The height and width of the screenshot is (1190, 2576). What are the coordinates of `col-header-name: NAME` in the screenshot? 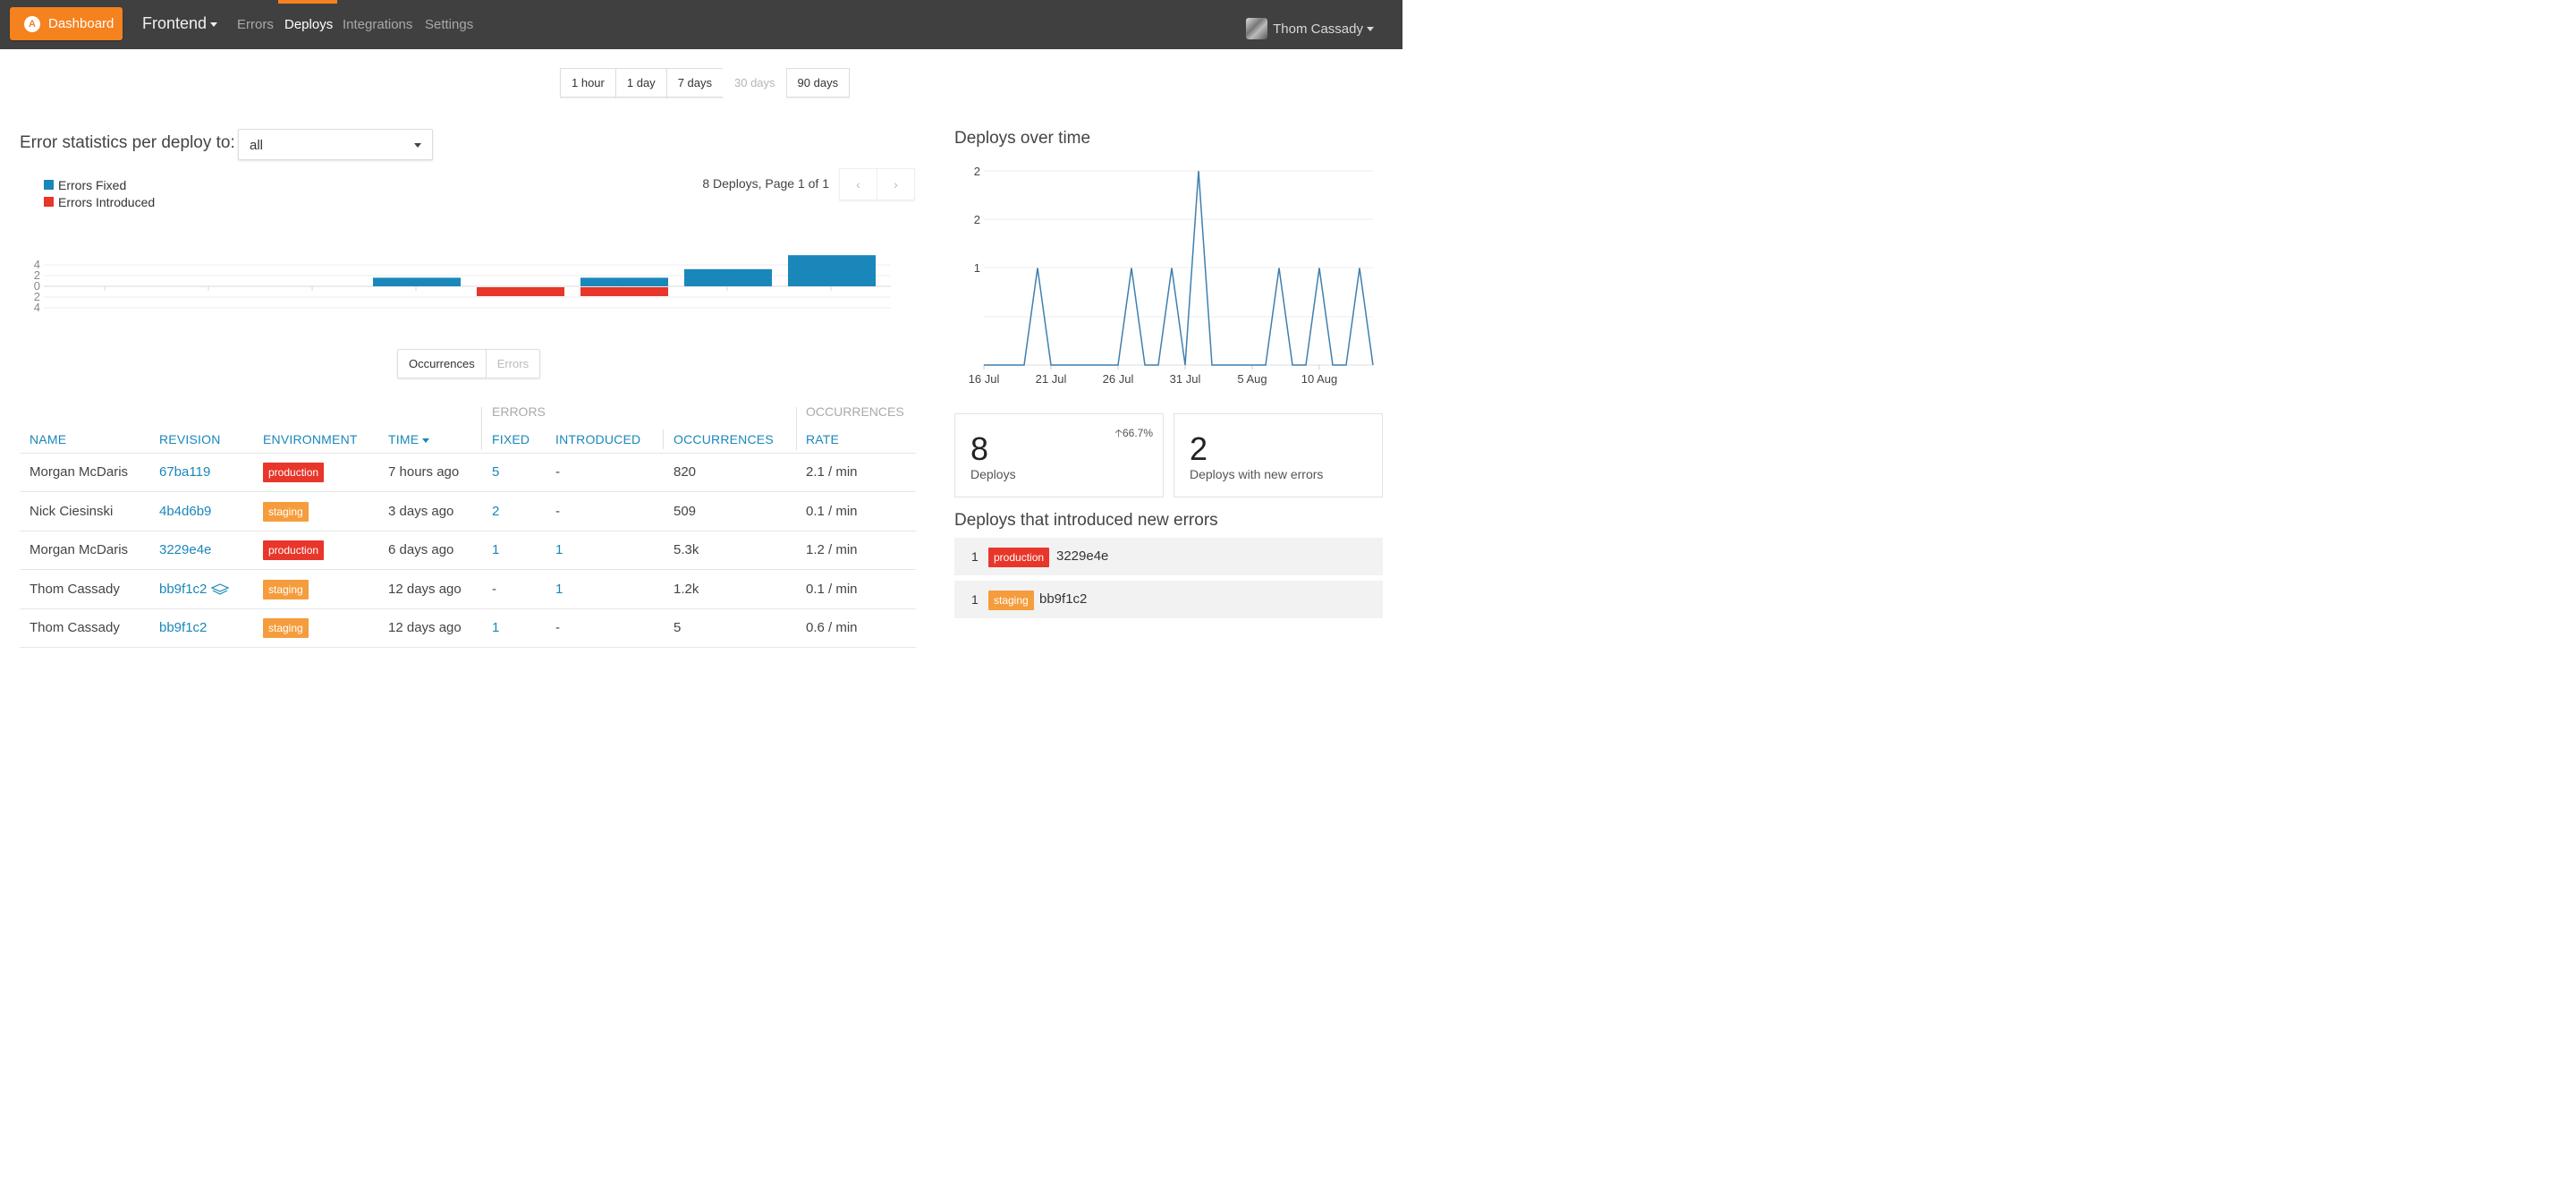 It's located at (48, 439).